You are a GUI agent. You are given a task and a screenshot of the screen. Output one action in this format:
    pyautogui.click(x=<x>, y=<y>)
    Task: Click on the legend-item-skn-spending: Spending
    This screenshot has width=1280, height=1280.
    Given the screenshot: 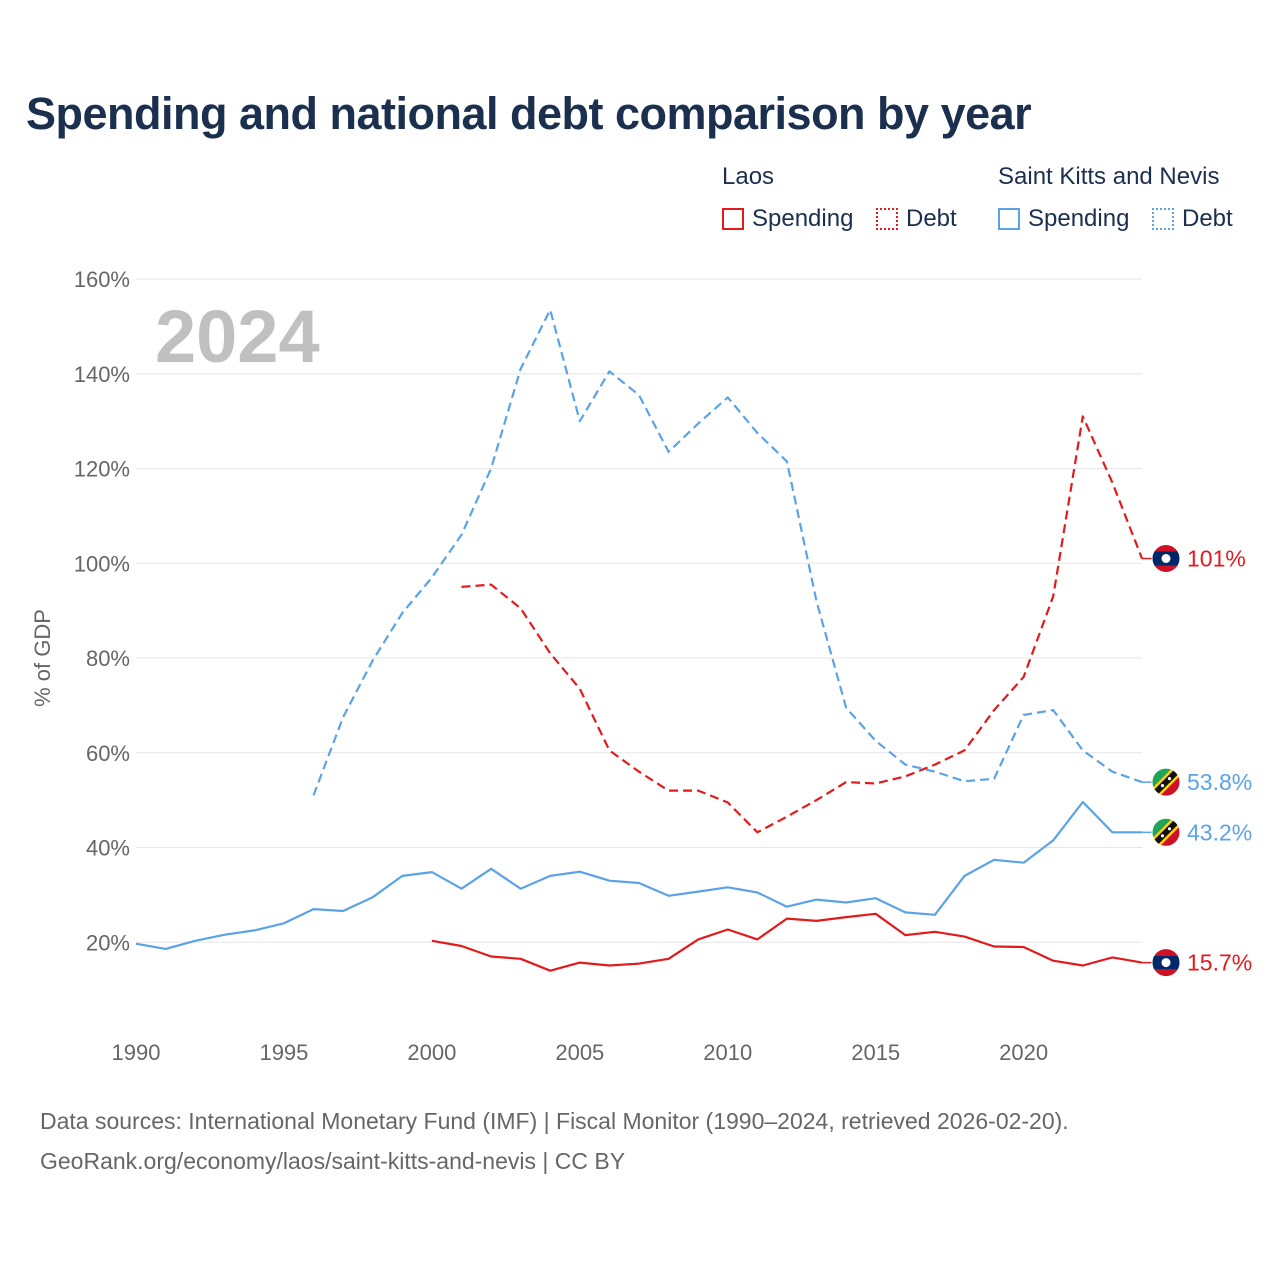 What is the action you would take?
    pyautogui.click(x=1063, y=219)
    